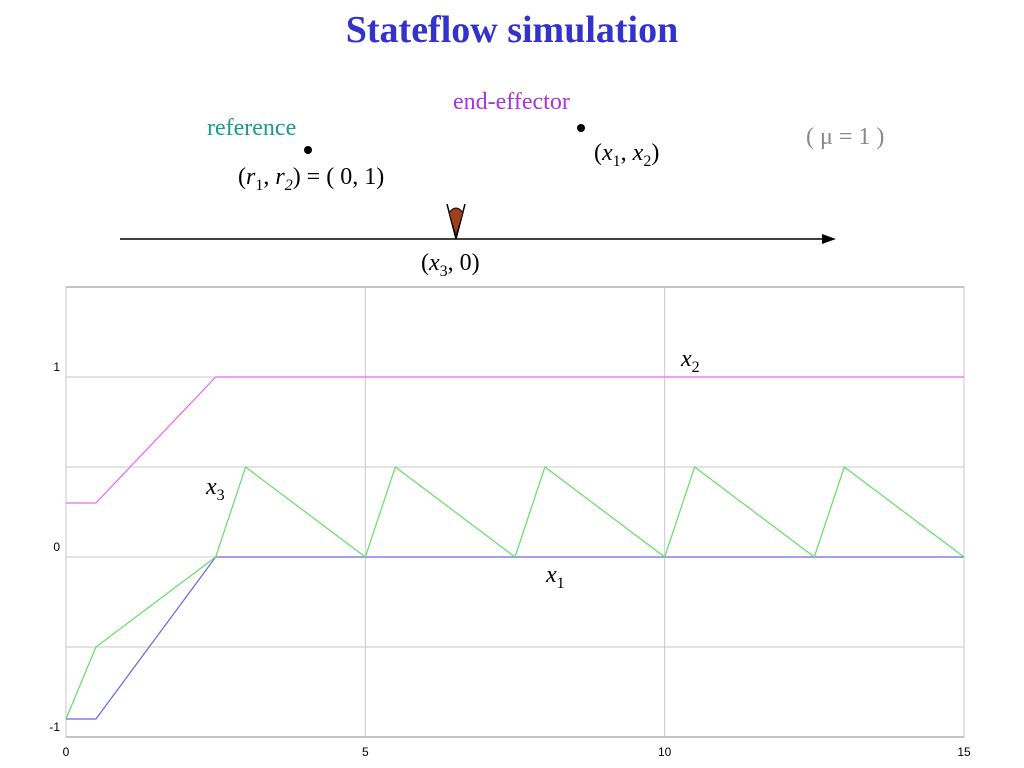 The image size is (1024, 768). What do you see at coordinates (690, 361) in the screenshot?
I see `series-label-x2: x2` at bounding box center [690, 361].